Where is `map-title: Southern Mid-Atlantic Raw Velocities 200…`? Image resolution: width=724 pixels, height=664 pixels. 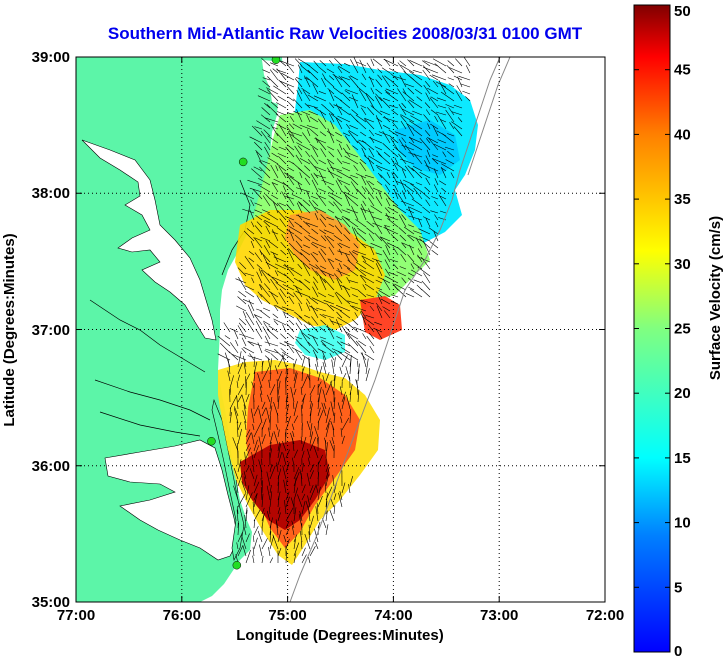
map-title: Southern Mid-Atlantic Raw Velocities 200… is located at coordinates (345, 33).